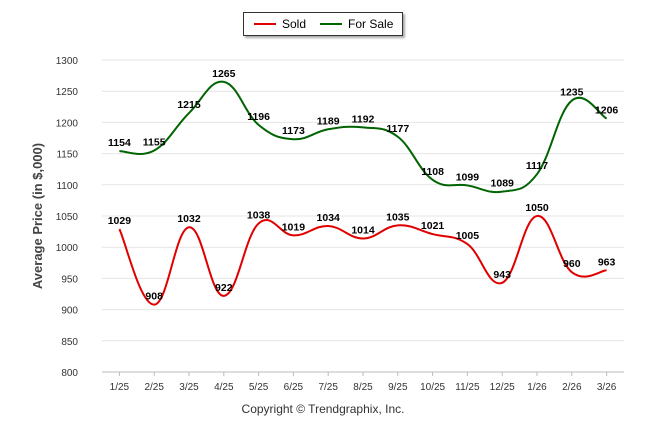  Describe the element at coordinates (323, 409) in the screenshot. I see `copyright: Copyright © Trendgraphix, Inc.` at that location.